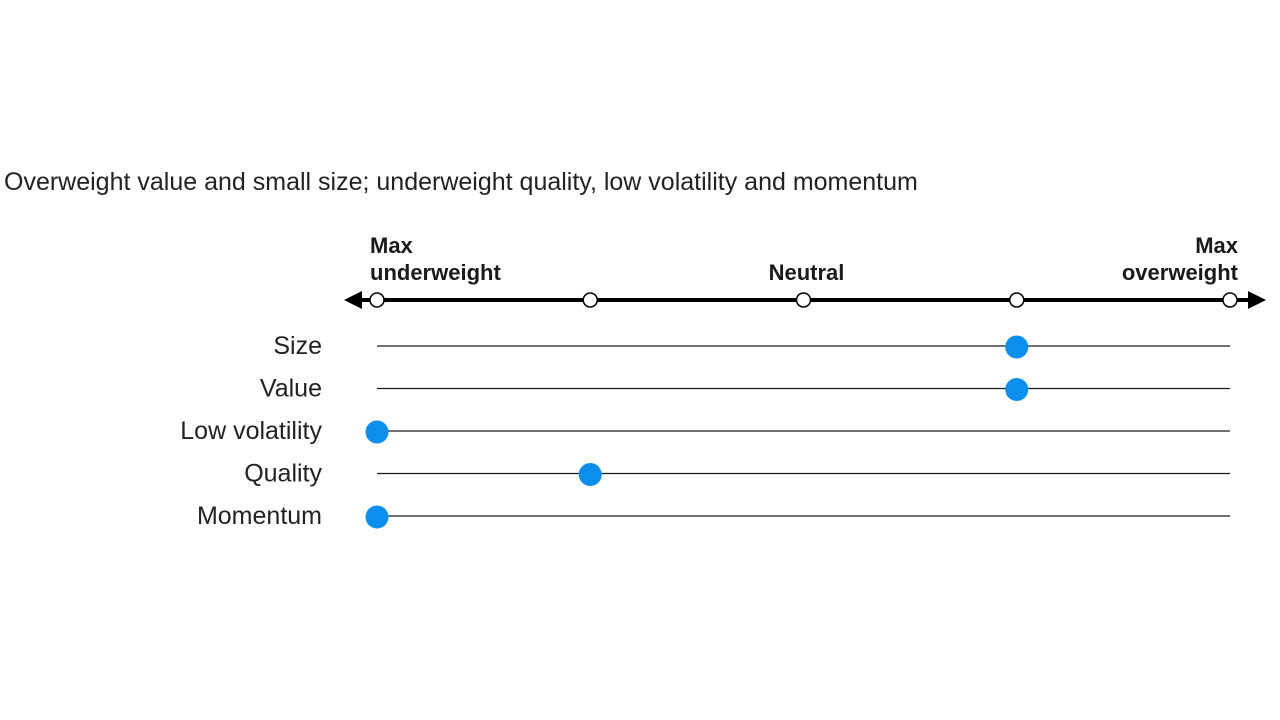 The image size is (1280, 720). I want to click on axis-arrow-right, so click(1257, 300).